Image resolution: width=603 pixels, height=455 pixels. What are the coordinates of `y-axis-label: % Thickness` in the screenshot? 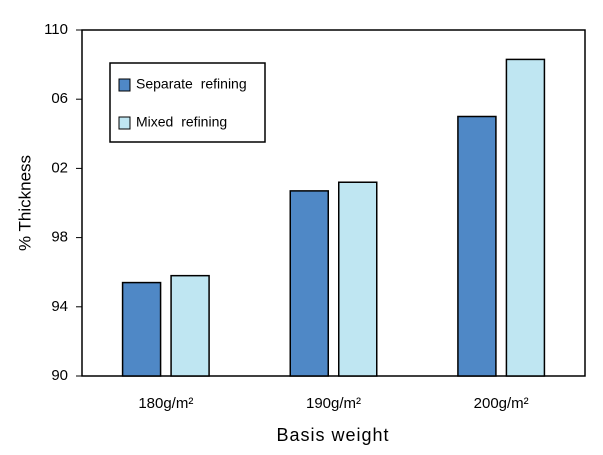 It's located at (24, 203).